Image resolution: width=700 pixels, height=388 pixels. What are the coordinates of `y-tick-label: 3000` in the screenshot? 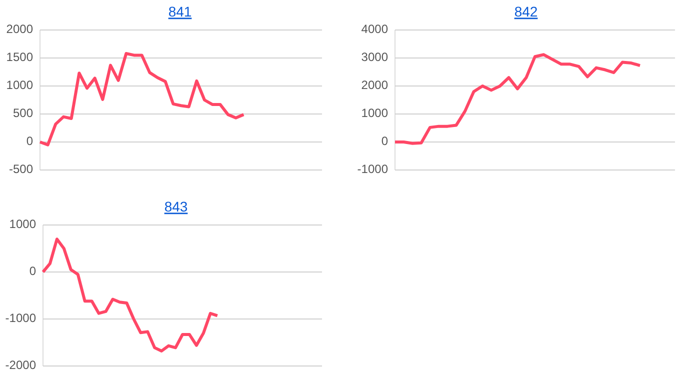 It's located at (374, 57).